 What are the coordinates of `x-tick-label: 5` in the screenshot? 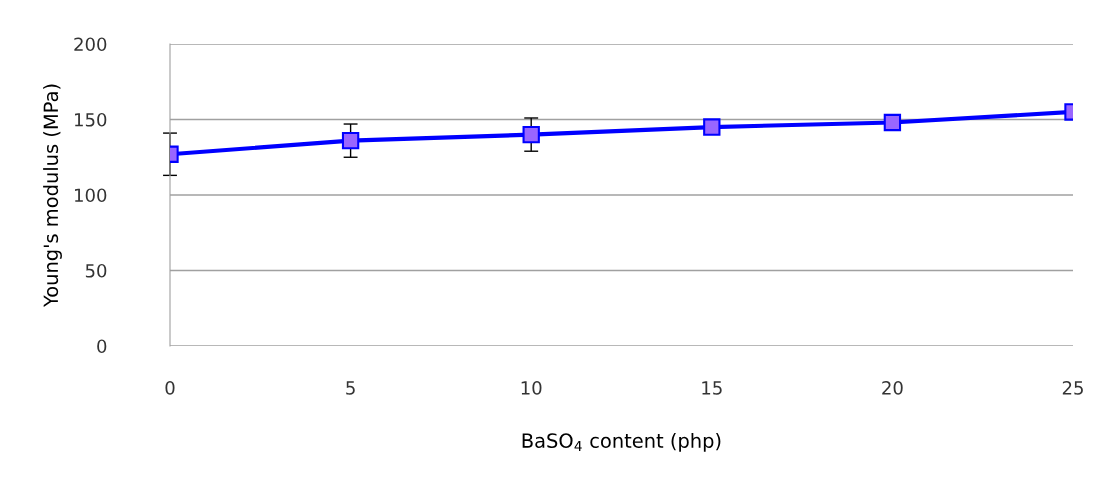 It's located at (350, 388).